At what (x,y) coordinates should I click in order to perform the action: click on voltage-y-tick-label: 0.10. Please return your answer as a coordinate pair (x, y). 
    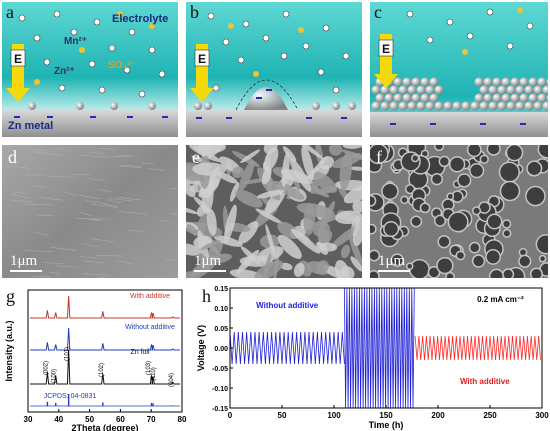
    Looking at the image, I should click on (221, 309).